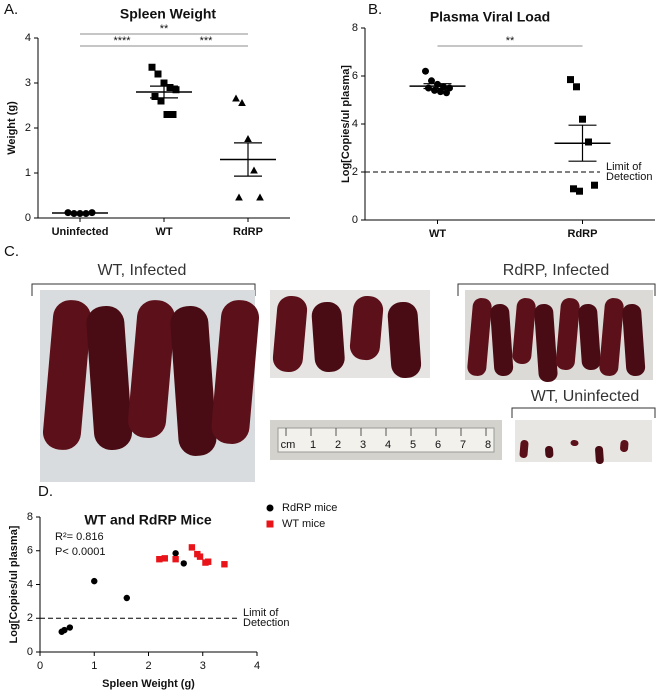 The height and width of the screenshot is (700, 660). What do you see at coordinates (583, 441) in the screenshot?
I see `photo` at bounding box center [583, 441].